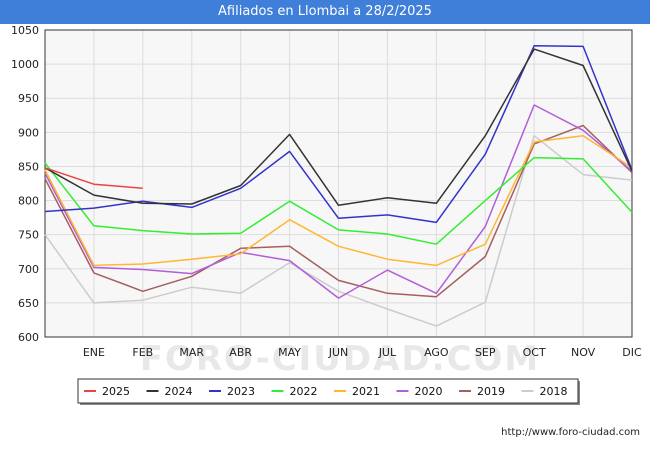 The height and width of the screenshot is (450, 650). I want to click on y-tick-label: 700, so click(28, 269).